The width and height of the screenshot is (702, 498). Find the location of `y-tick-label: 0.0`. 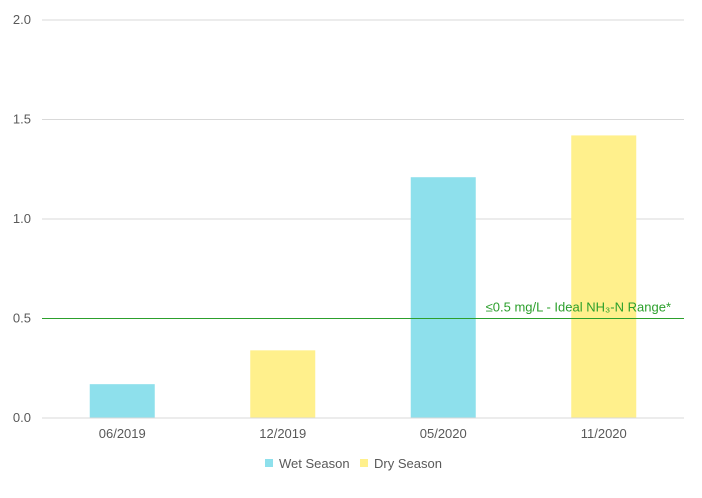

y-tick-label: 0.0 is located at coordinates (22, 417).